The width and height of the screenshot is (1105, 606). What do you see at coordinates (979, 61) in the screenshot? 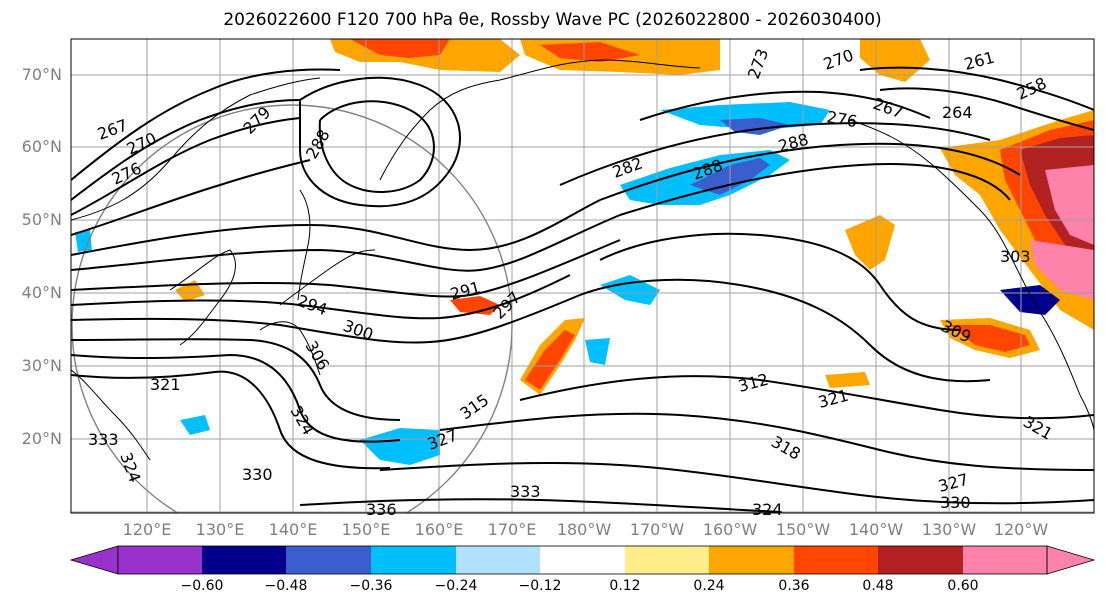
I see `contour-label: 261` at bounding box center [979, 61].